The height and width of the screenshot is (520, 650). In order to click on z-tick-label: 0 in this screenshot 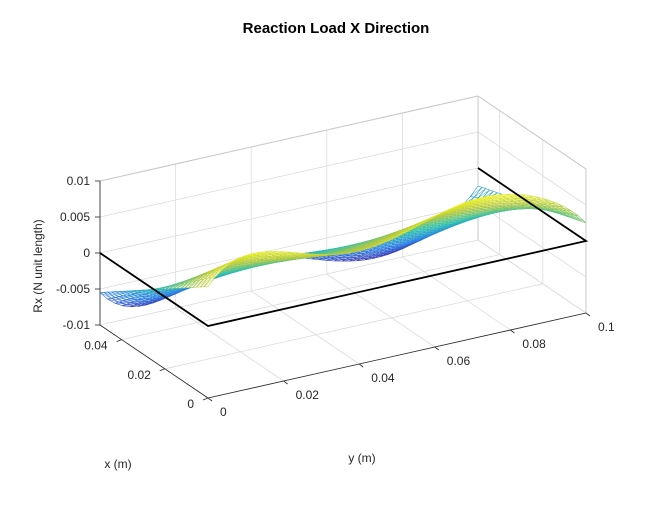, I will do `click(86, 253)`.